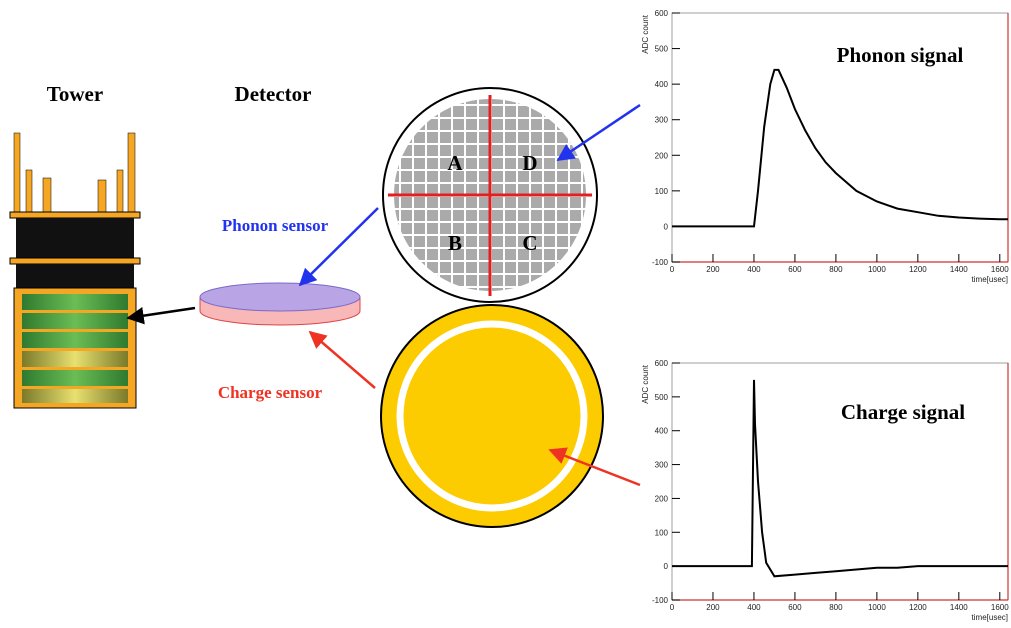 The height and width of the screenshot is (628, 1011). Describe the element at coordinates (900, 55) in the screenshot. I see `chart-title: Phonon signal` at that location.